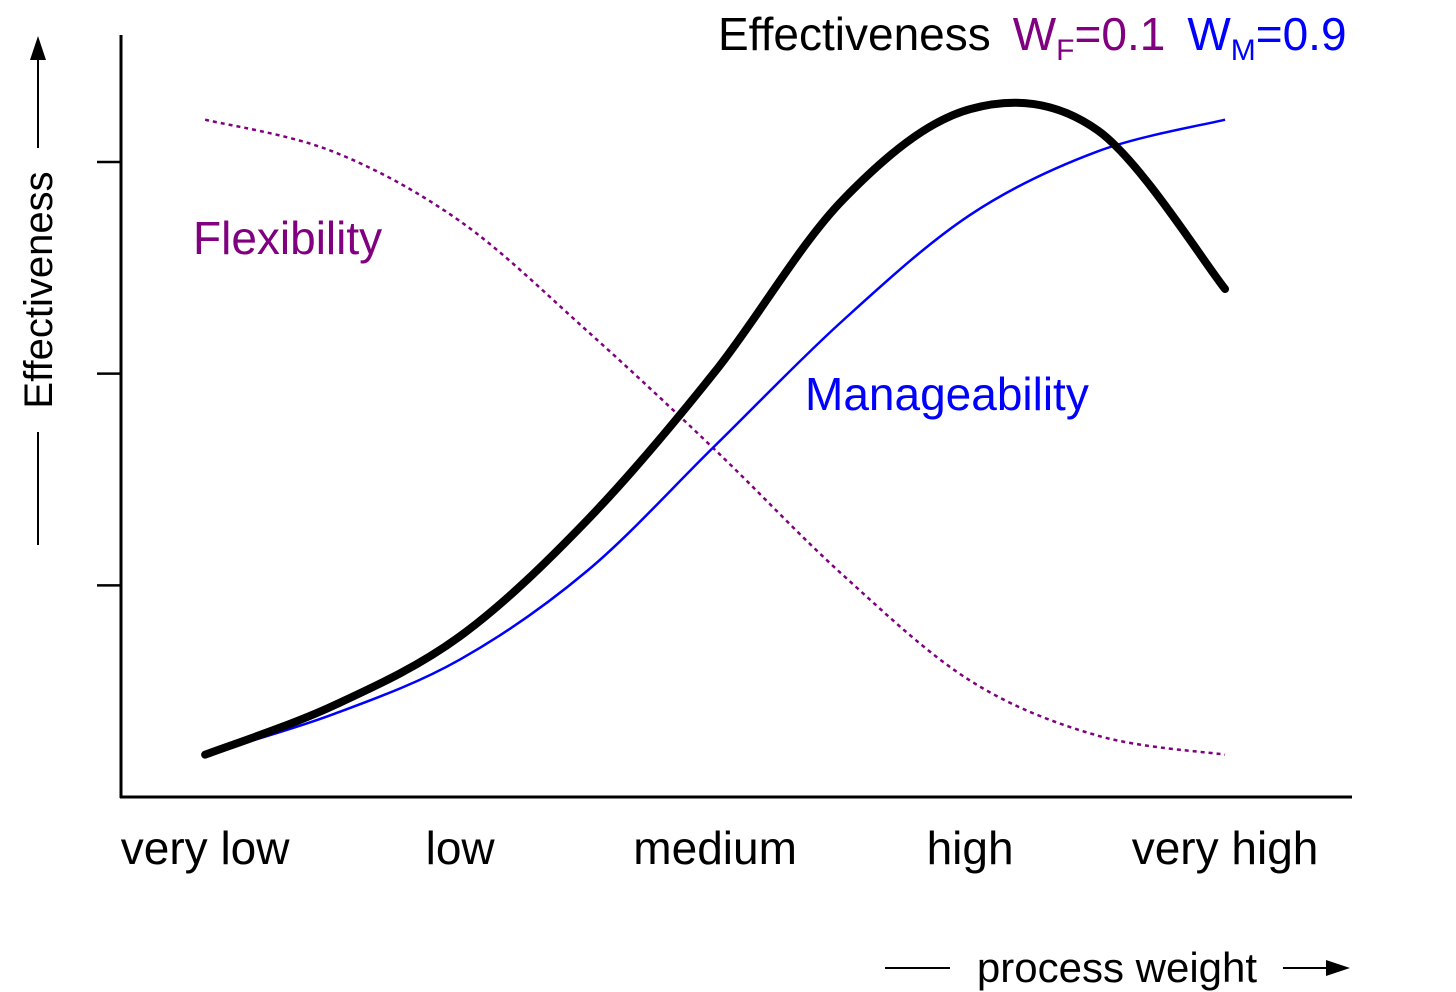 This screenshot has width=1456, height=992. I want to click on series-label: Manageability, so click(947, 394).